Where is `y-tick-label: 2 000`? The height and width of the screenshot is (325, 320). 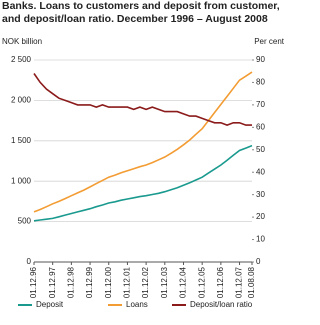
y-tick-label: 2 000 is located at coordinates (21, 100).